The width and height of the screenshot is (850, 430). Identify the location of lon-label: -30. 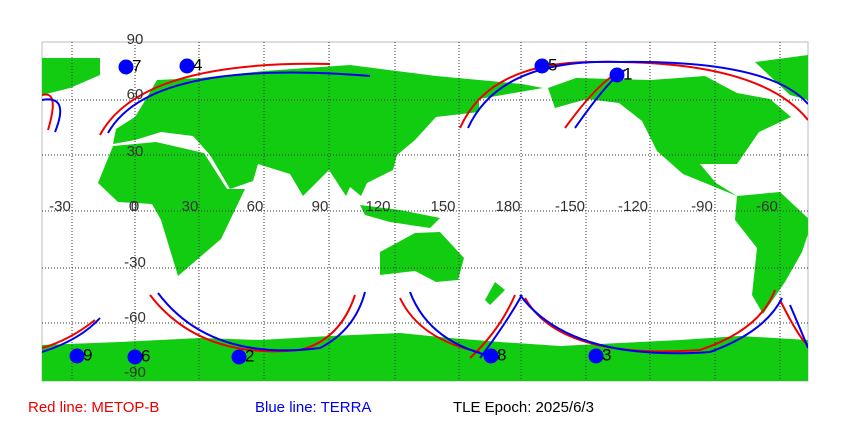
(60, 206).